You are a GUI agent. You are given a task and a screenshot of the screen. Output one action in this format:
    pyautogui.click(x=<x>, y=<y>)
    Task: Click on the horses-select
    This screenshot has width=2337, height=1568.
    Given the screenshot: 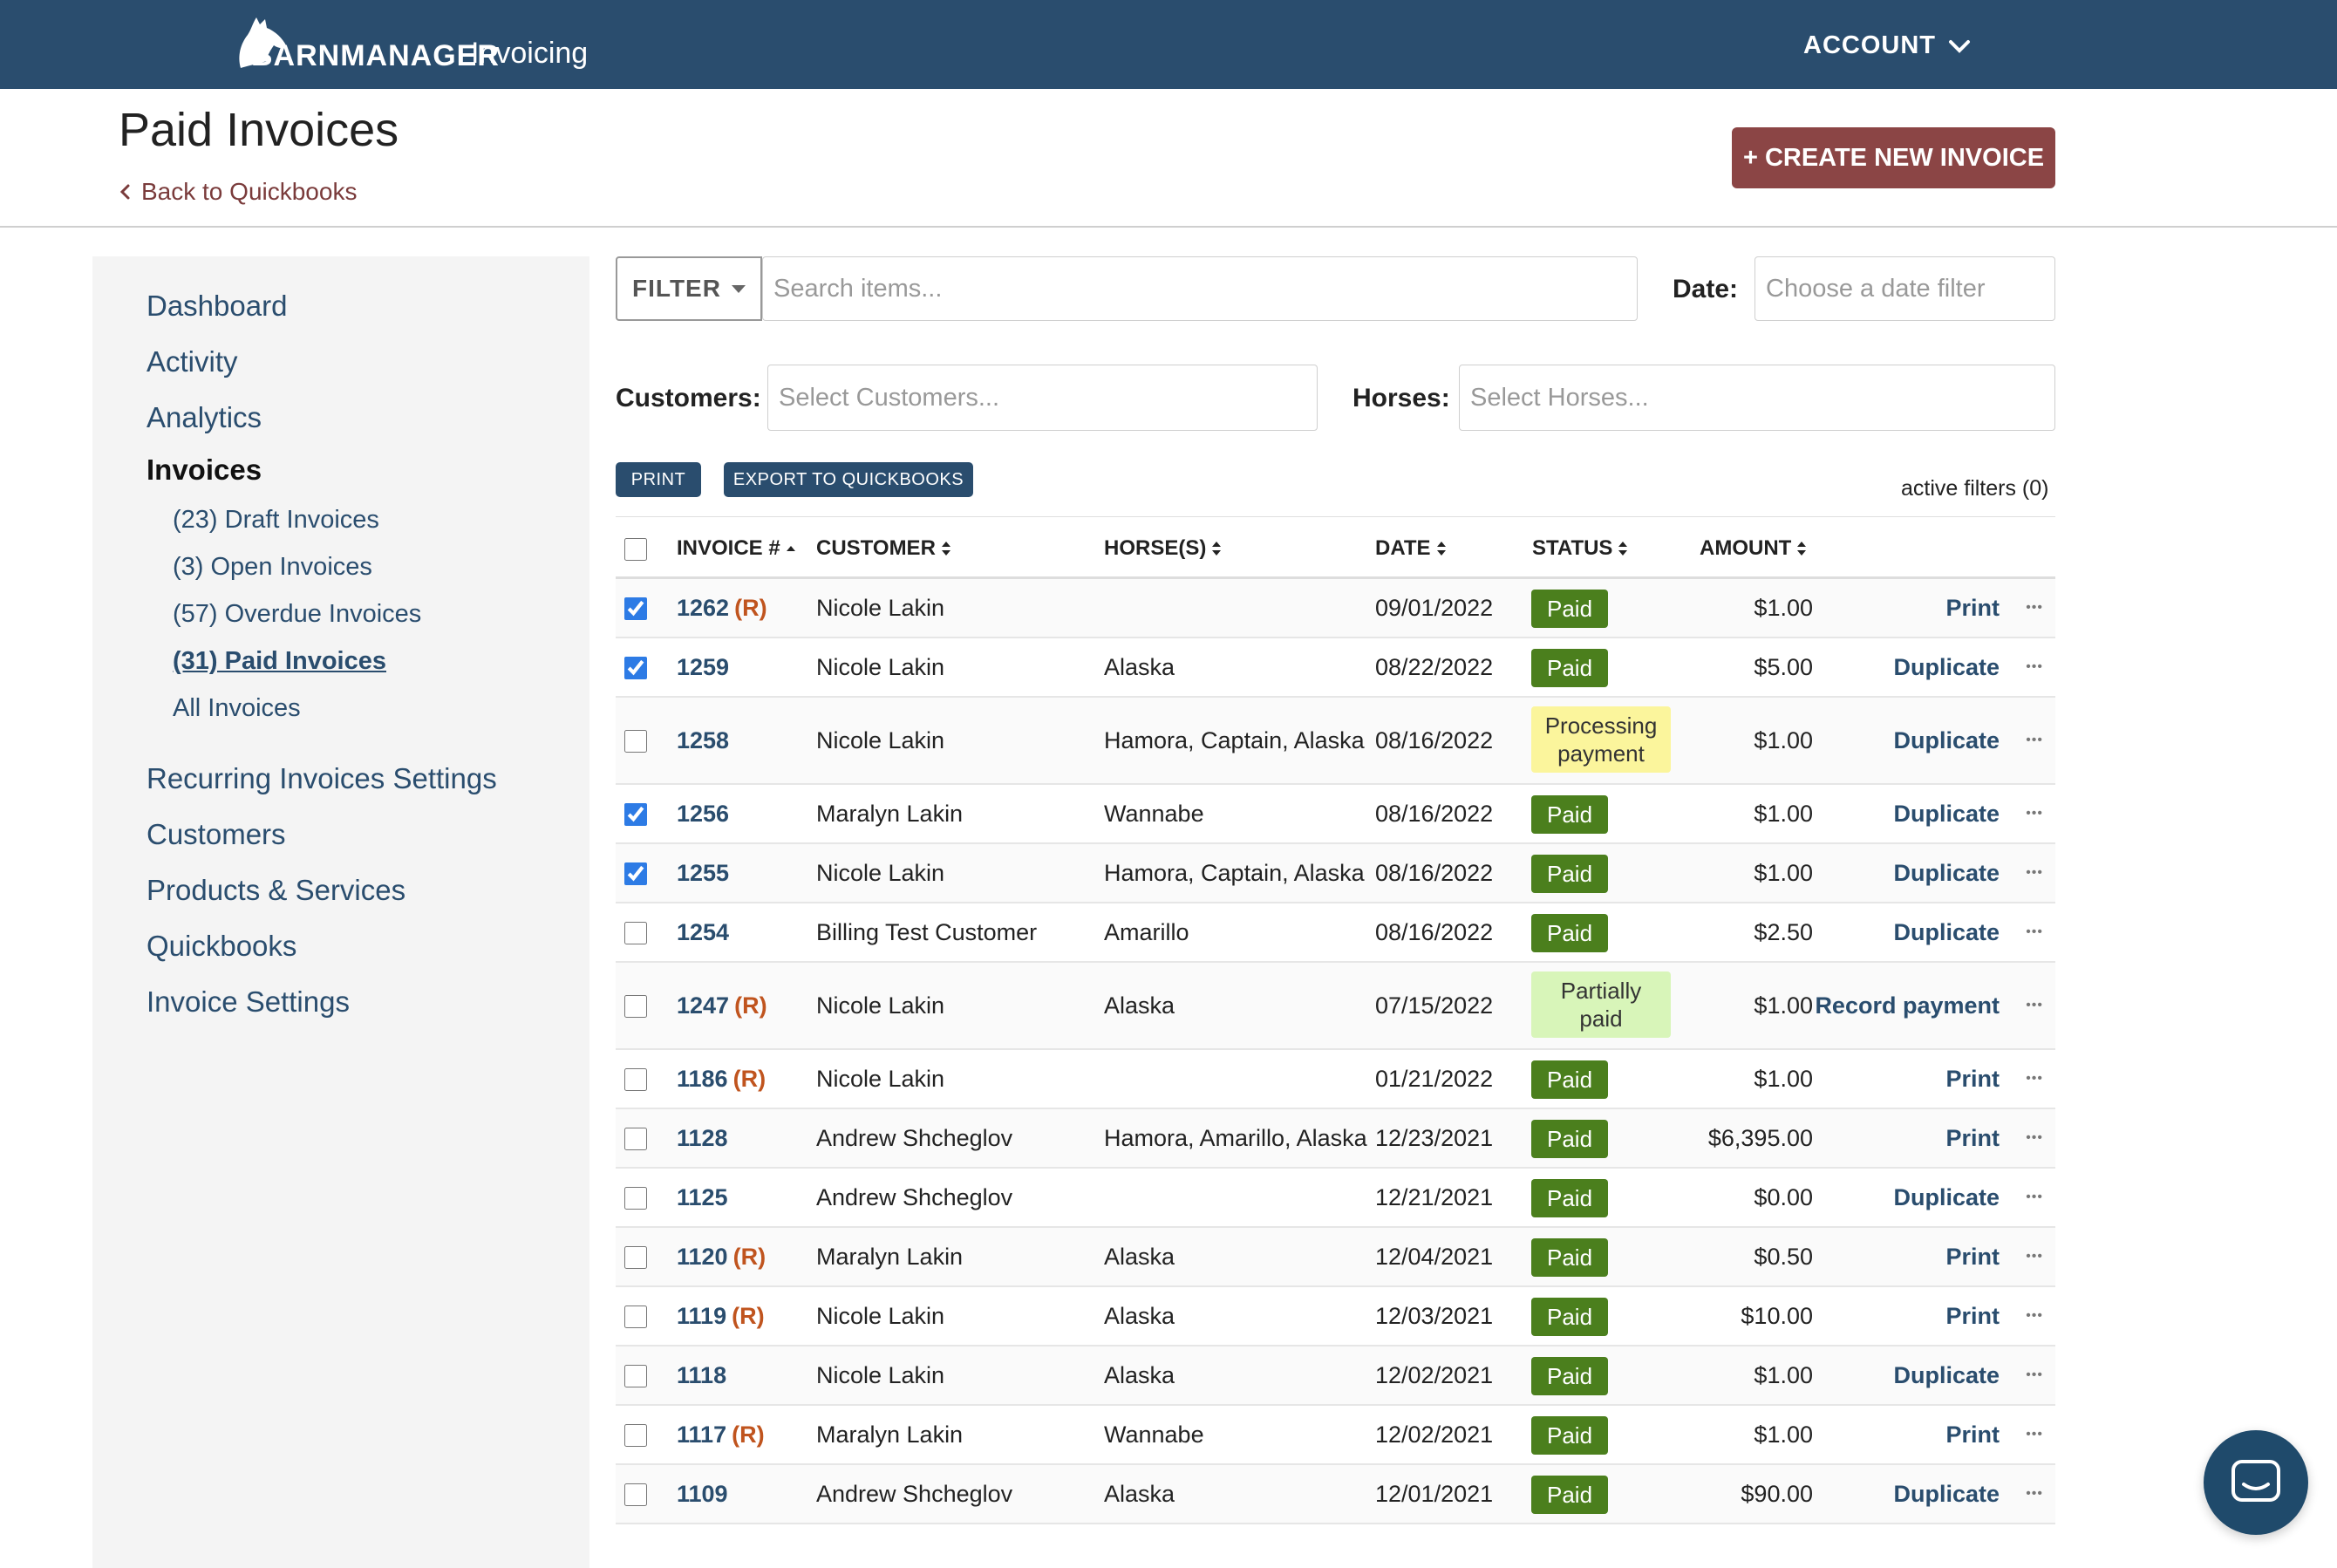 What is the action you would take?
    pyautogui.click(x=1757, y=398)
    